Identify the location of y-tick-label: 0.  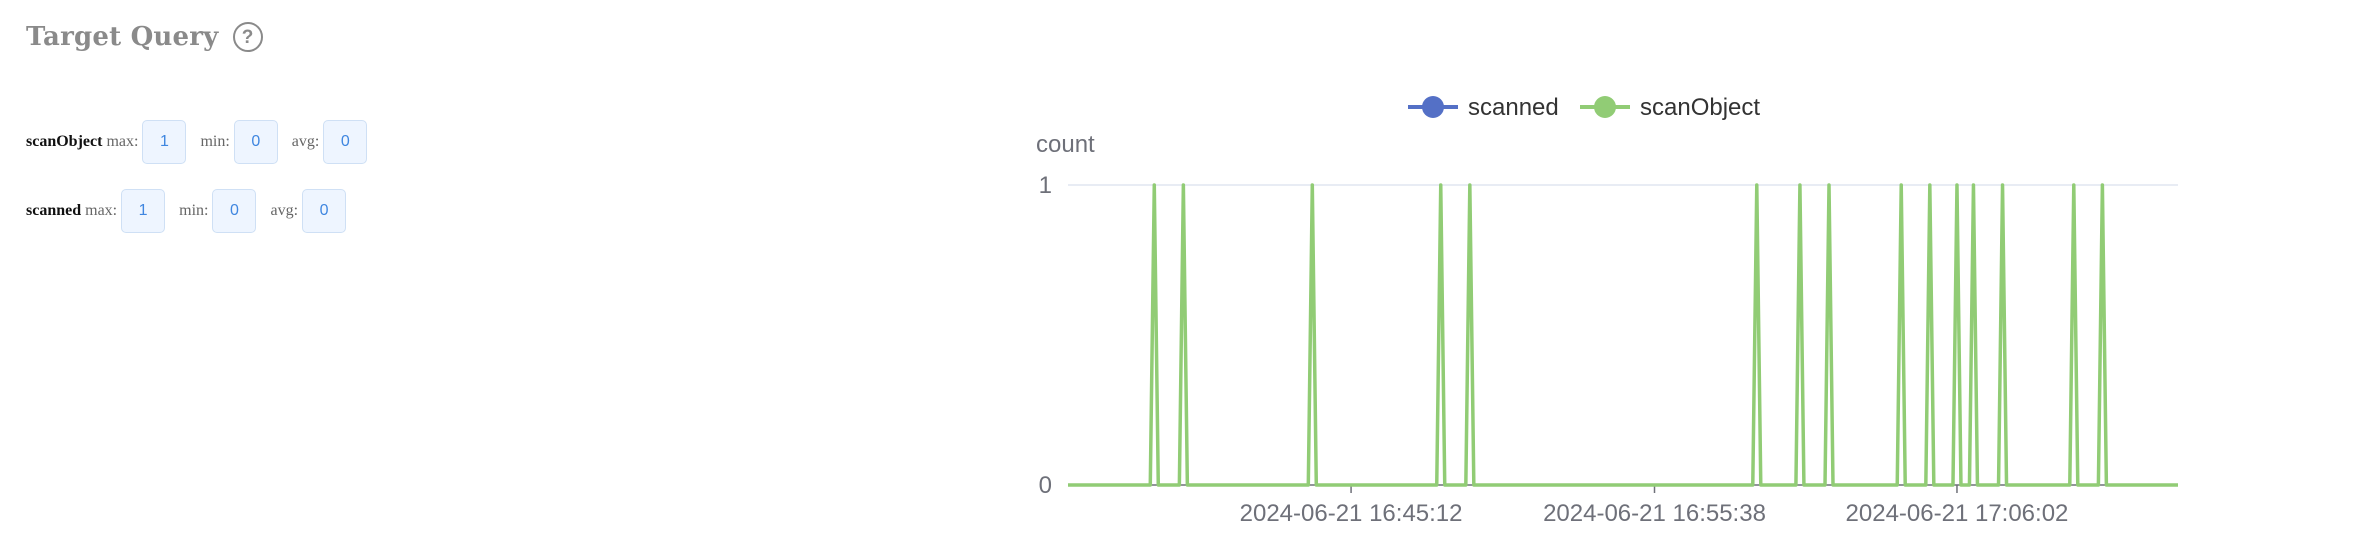
(1045, 485).